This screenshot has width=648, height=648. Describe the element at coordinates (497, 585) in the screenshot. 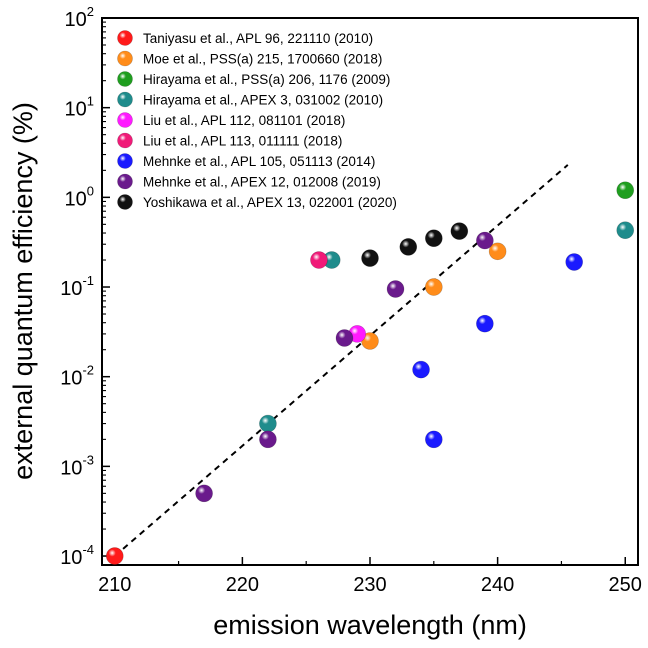

I see `x-tick-label: 240` at that location.